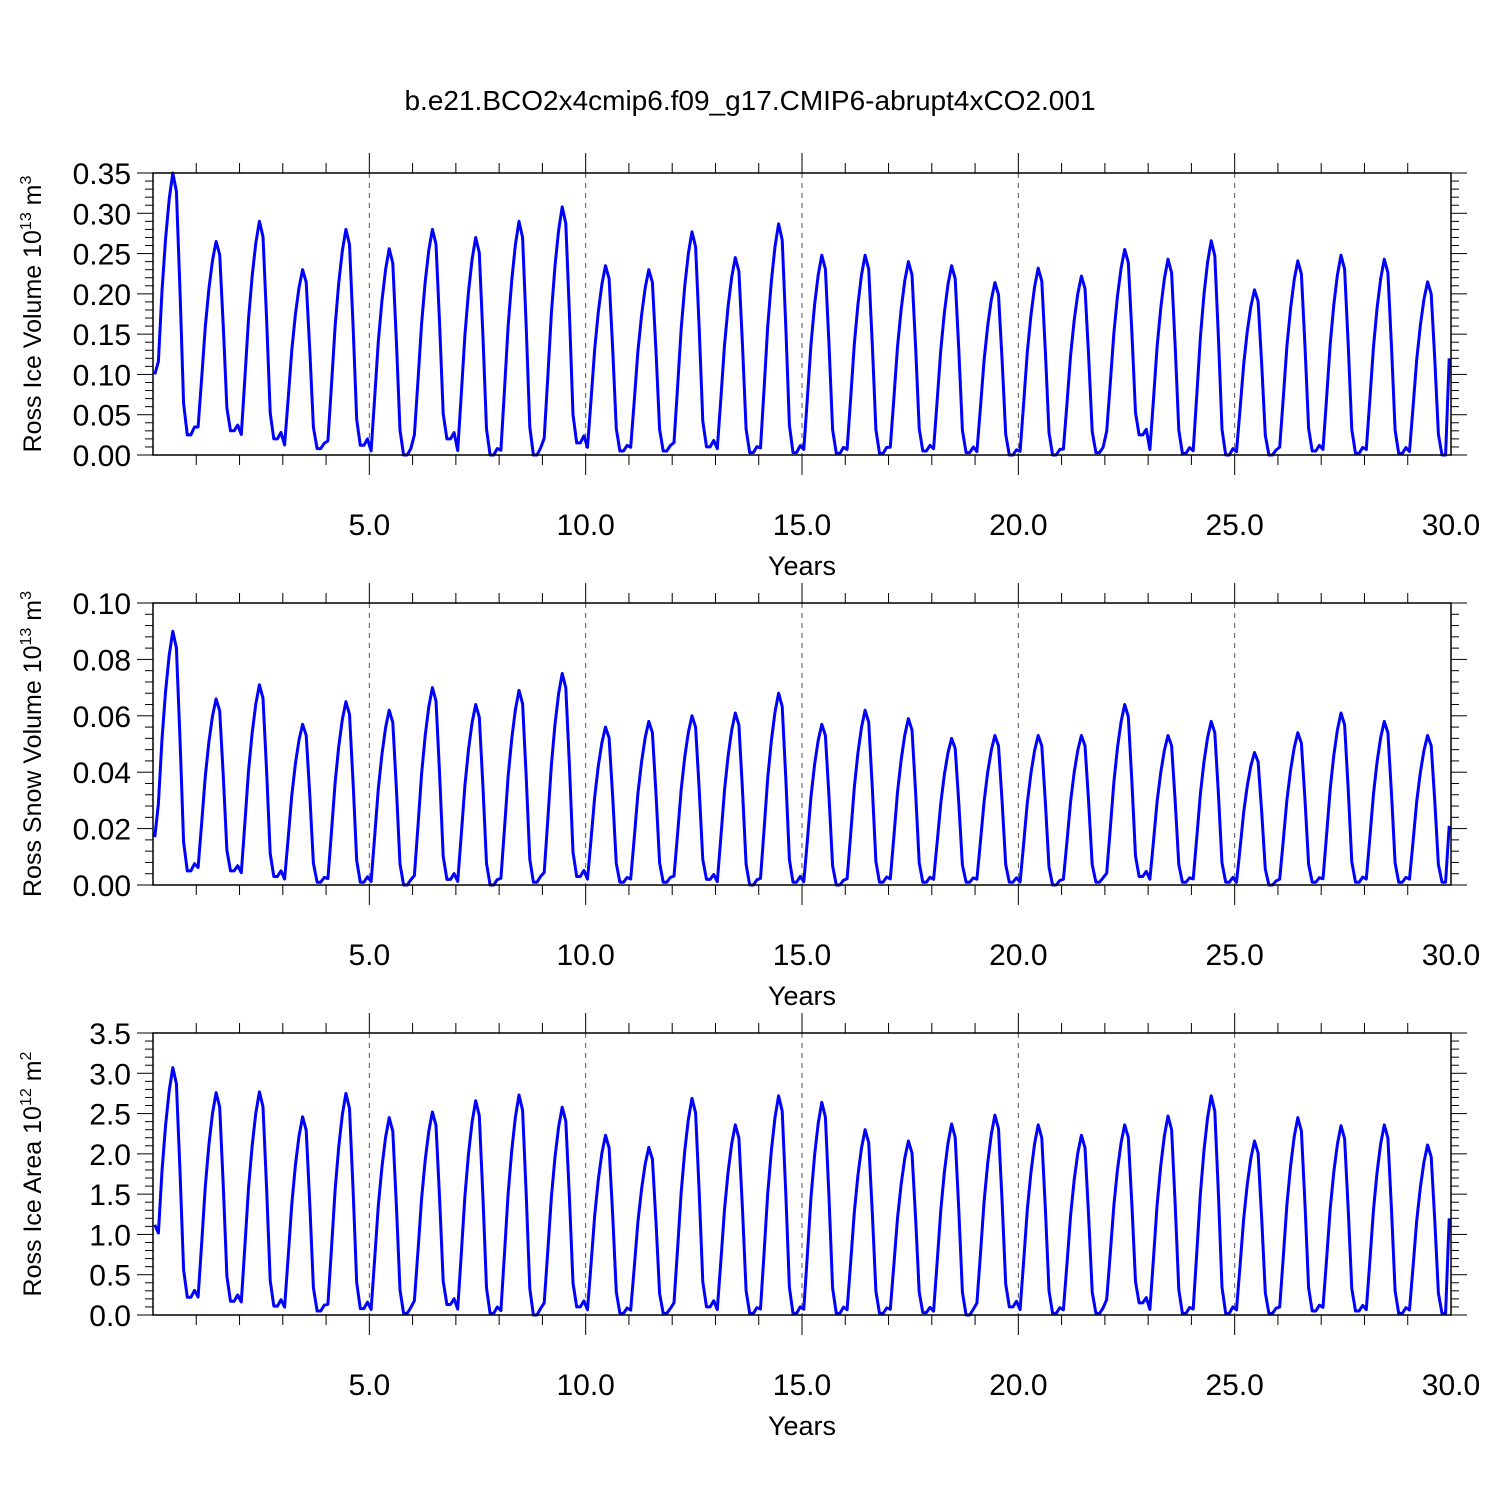 This screenshot has height=1505, width=1500. I want to click on y-tick-label: 0.02, so click(102, 830).